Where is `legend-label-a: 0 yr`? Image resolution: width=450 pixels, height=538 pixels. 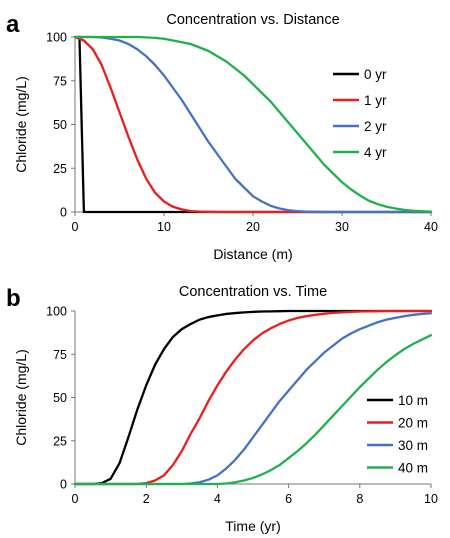 legend-label-a: 0 yr is located at coordinates (375, 74).